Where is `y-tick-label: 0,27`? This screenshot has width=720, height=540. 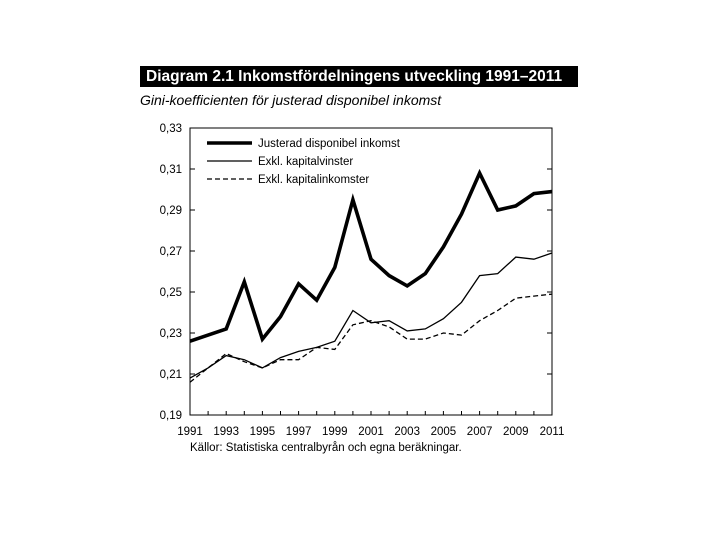 y-tick-label: 0,27 is located at coordinates (171, 252).